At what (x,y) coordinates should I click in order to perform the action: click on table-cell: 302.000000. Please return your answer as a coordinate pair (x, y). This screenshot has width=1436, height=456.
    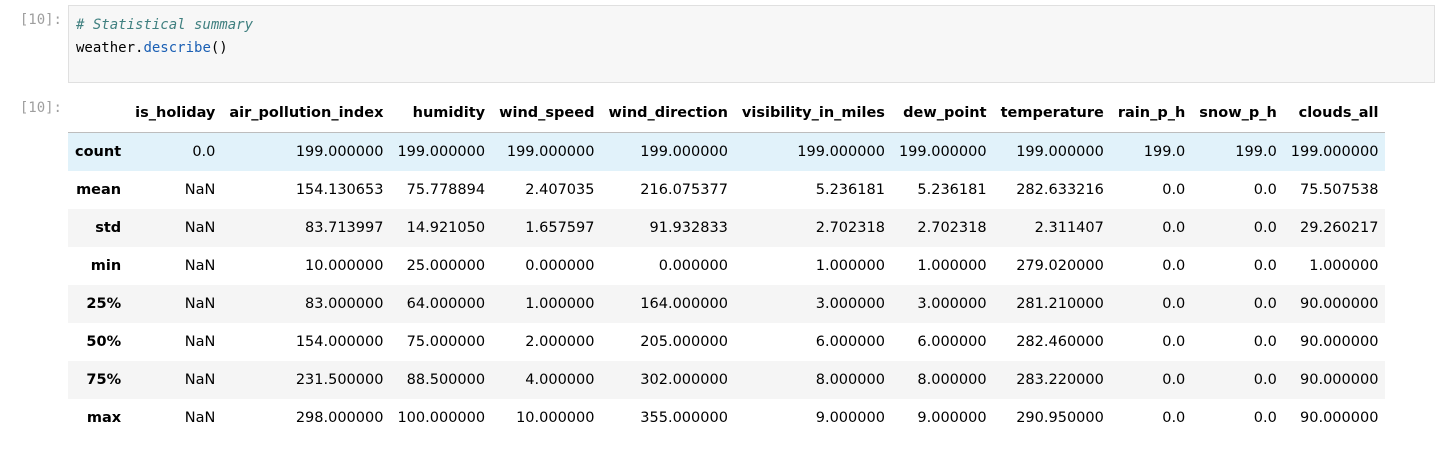
    Looking at the image, I should click on (684, 380).